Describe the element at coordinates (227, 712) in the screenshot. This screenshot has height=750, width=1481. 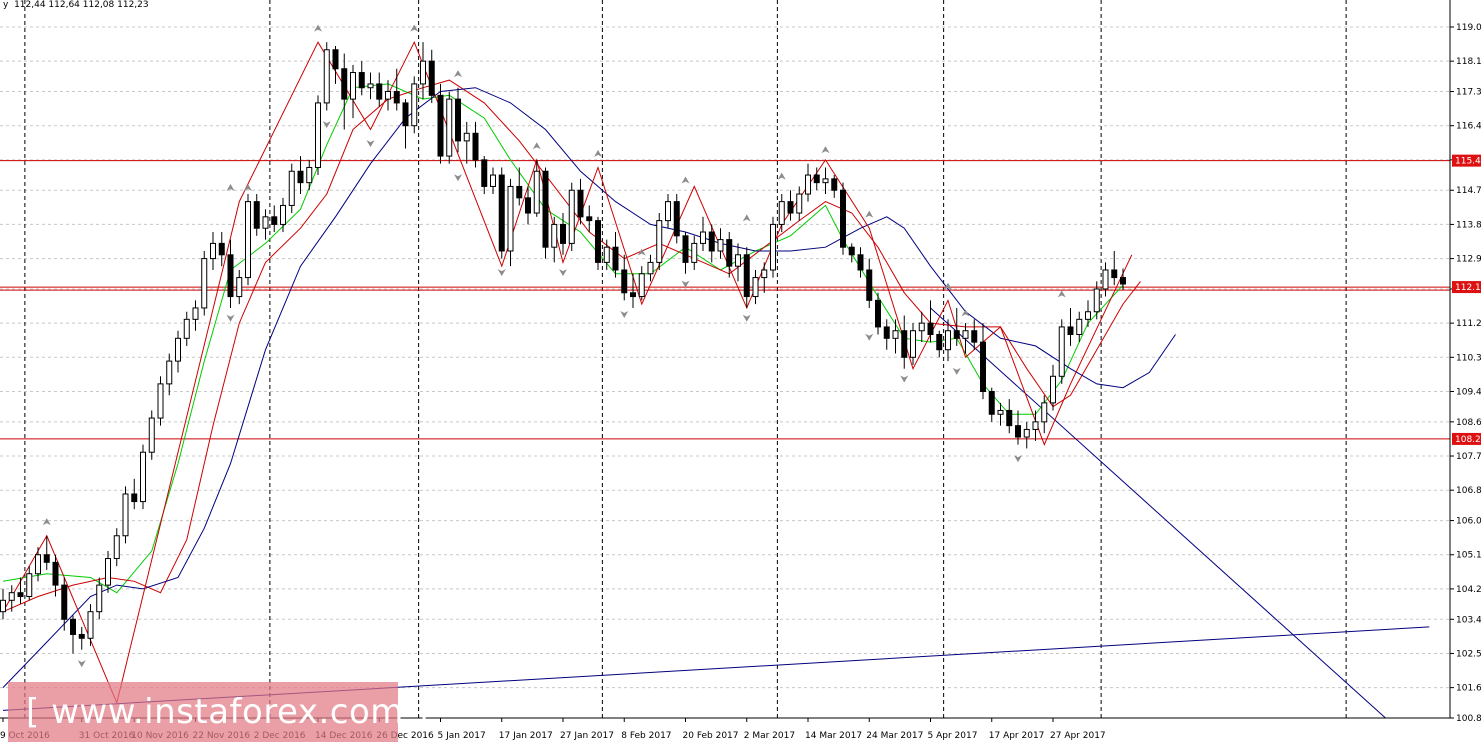
I see `watermark-text: [ www.instaforex.com ]` at that location.